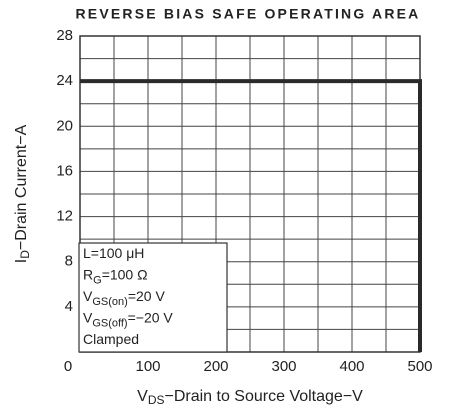 The height and width of the screenshot is (413, 460). I want to click on y-axis-label-part: I, so click(21, 261).